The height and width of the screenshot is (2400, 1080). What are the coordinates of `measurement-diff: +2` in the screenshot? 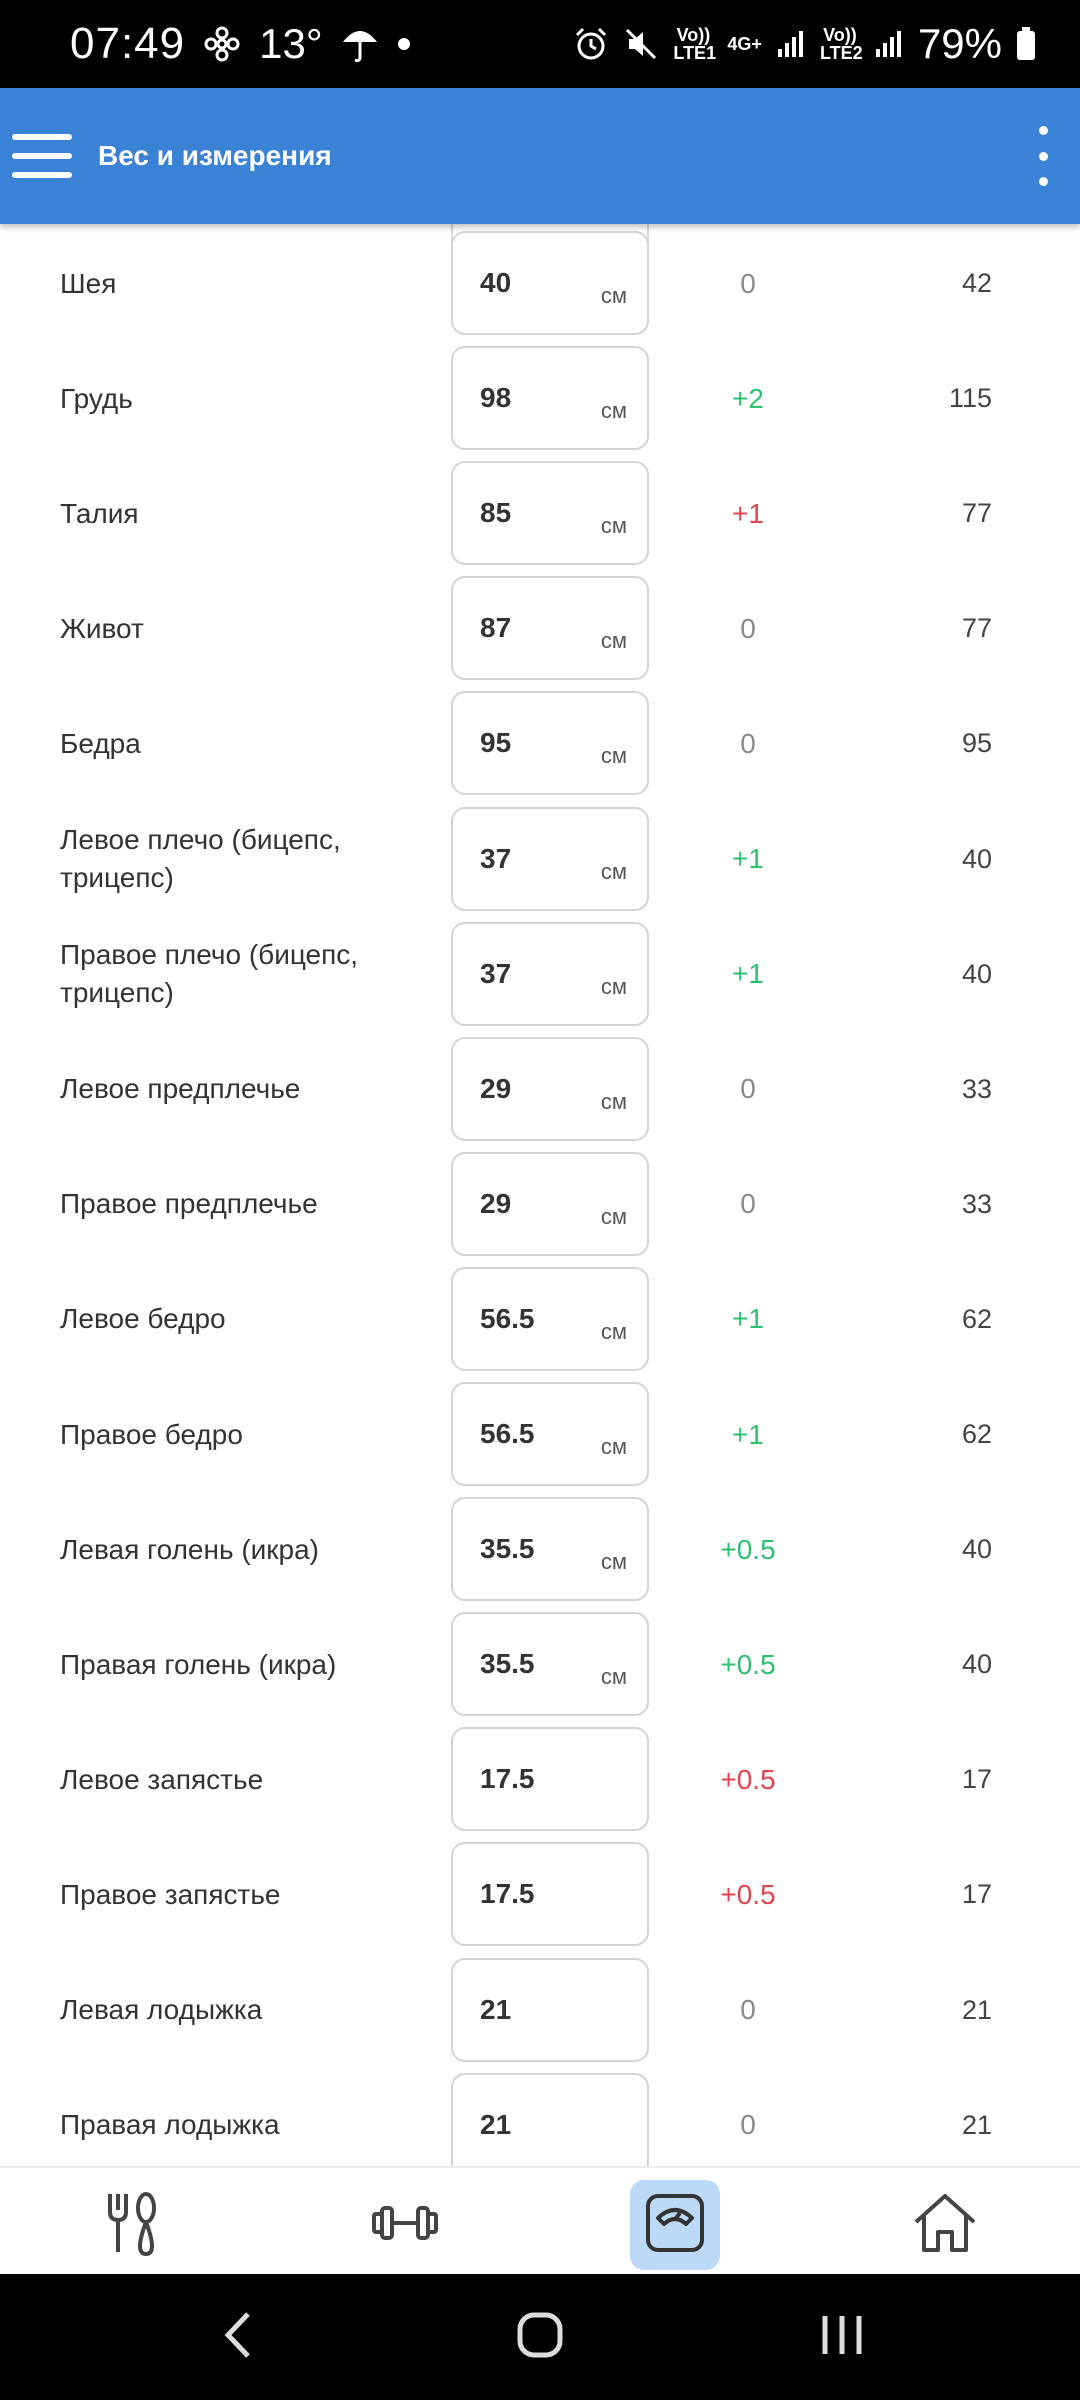 It's located at (748, 398).